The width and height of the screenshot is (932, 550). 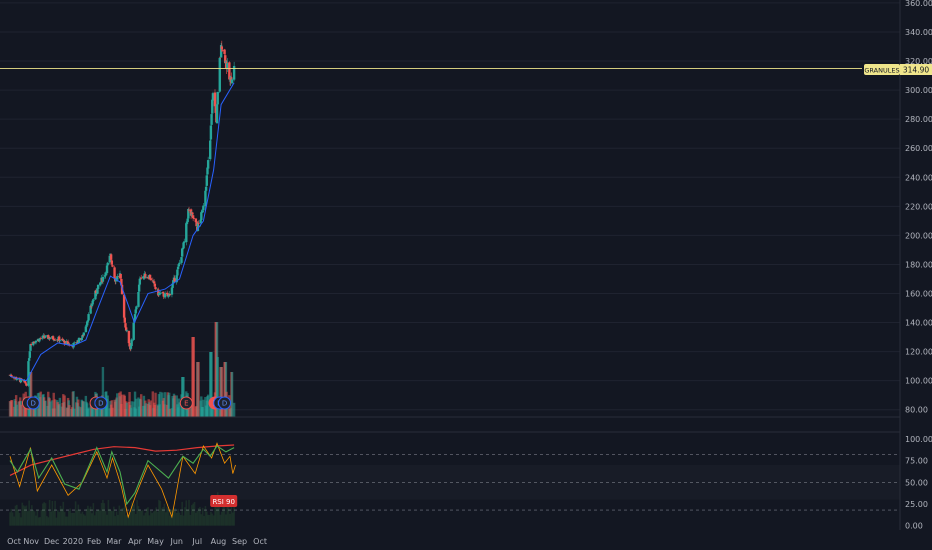 I want to click on event-markers: EDEDEEDD, so click(x=126, y=403).